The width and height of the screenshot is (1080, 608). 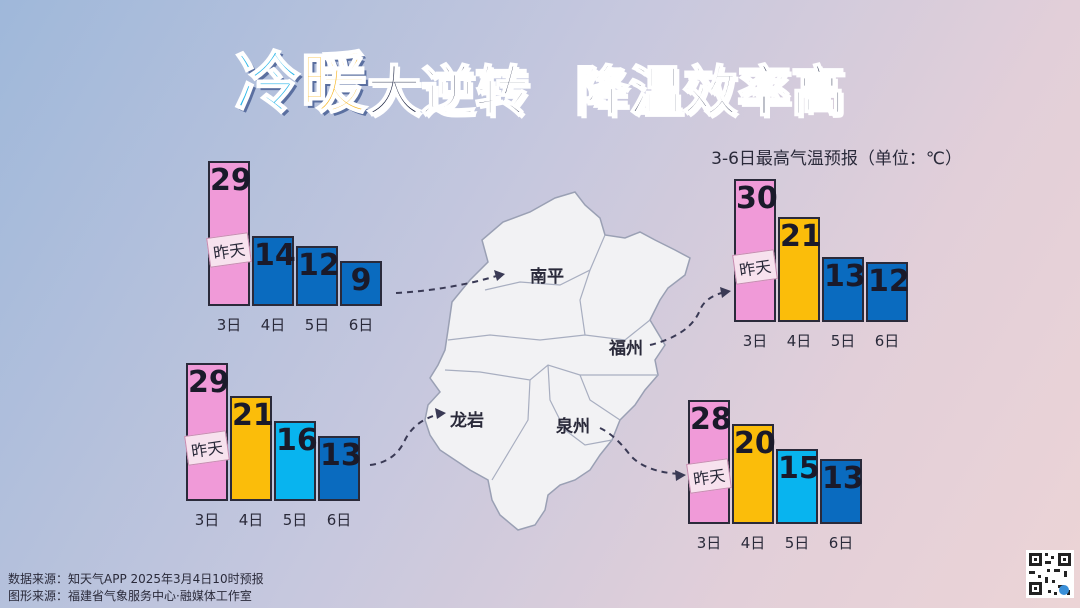 I want to click on bar-3日: 30 昨天, so click(x=755, y=250).